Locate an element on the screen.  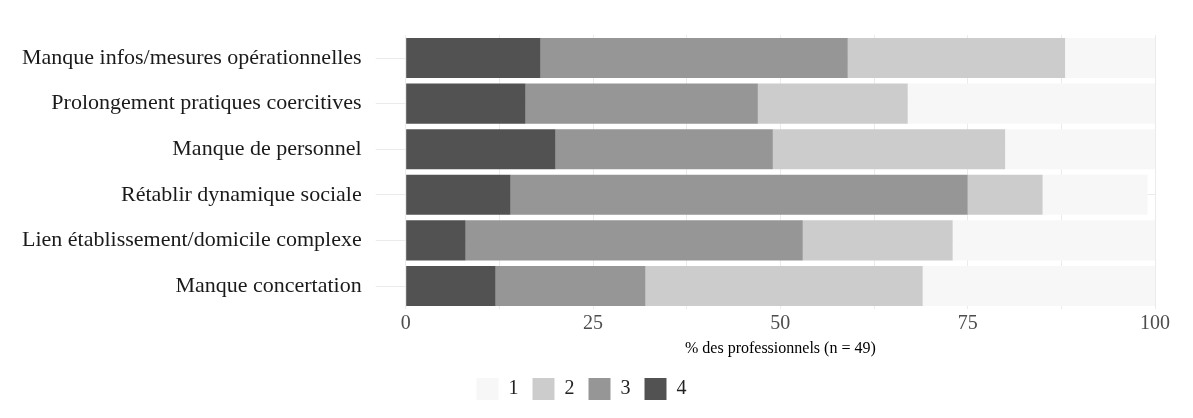
x-axis-title: % des professionnels (n = 49) is located at coordinates (780, 347).